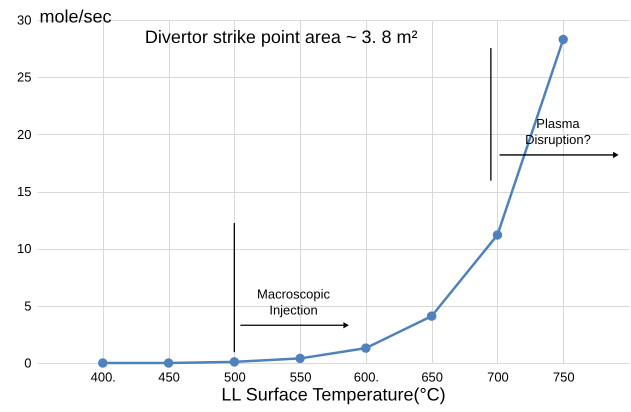 The image size is (631, 412). What do you see at coordinates (28, 306) in the screenshot?
I see `y-tick-label: 5` at bounding box center [28, 306].